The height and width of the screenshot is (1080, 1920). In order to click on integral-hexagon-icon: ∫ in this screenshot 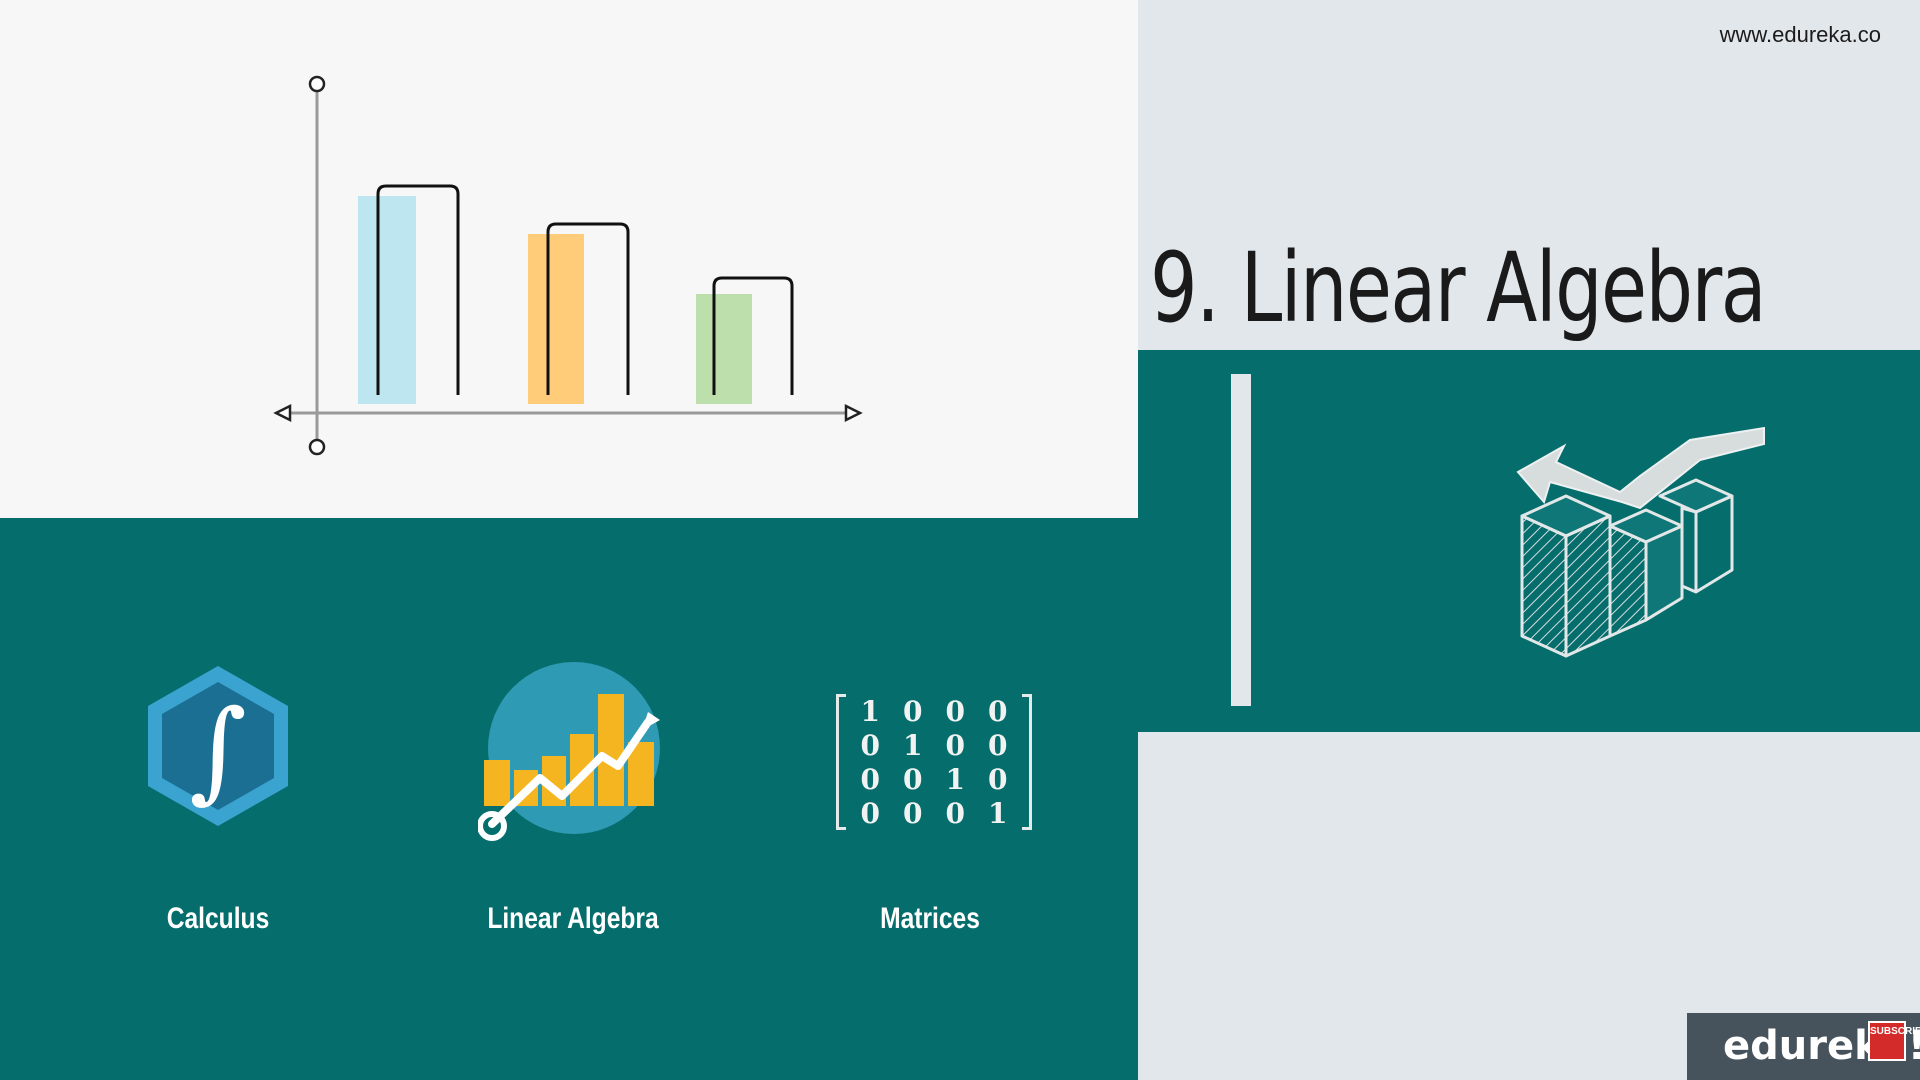, I will do `click(218, 746)`.